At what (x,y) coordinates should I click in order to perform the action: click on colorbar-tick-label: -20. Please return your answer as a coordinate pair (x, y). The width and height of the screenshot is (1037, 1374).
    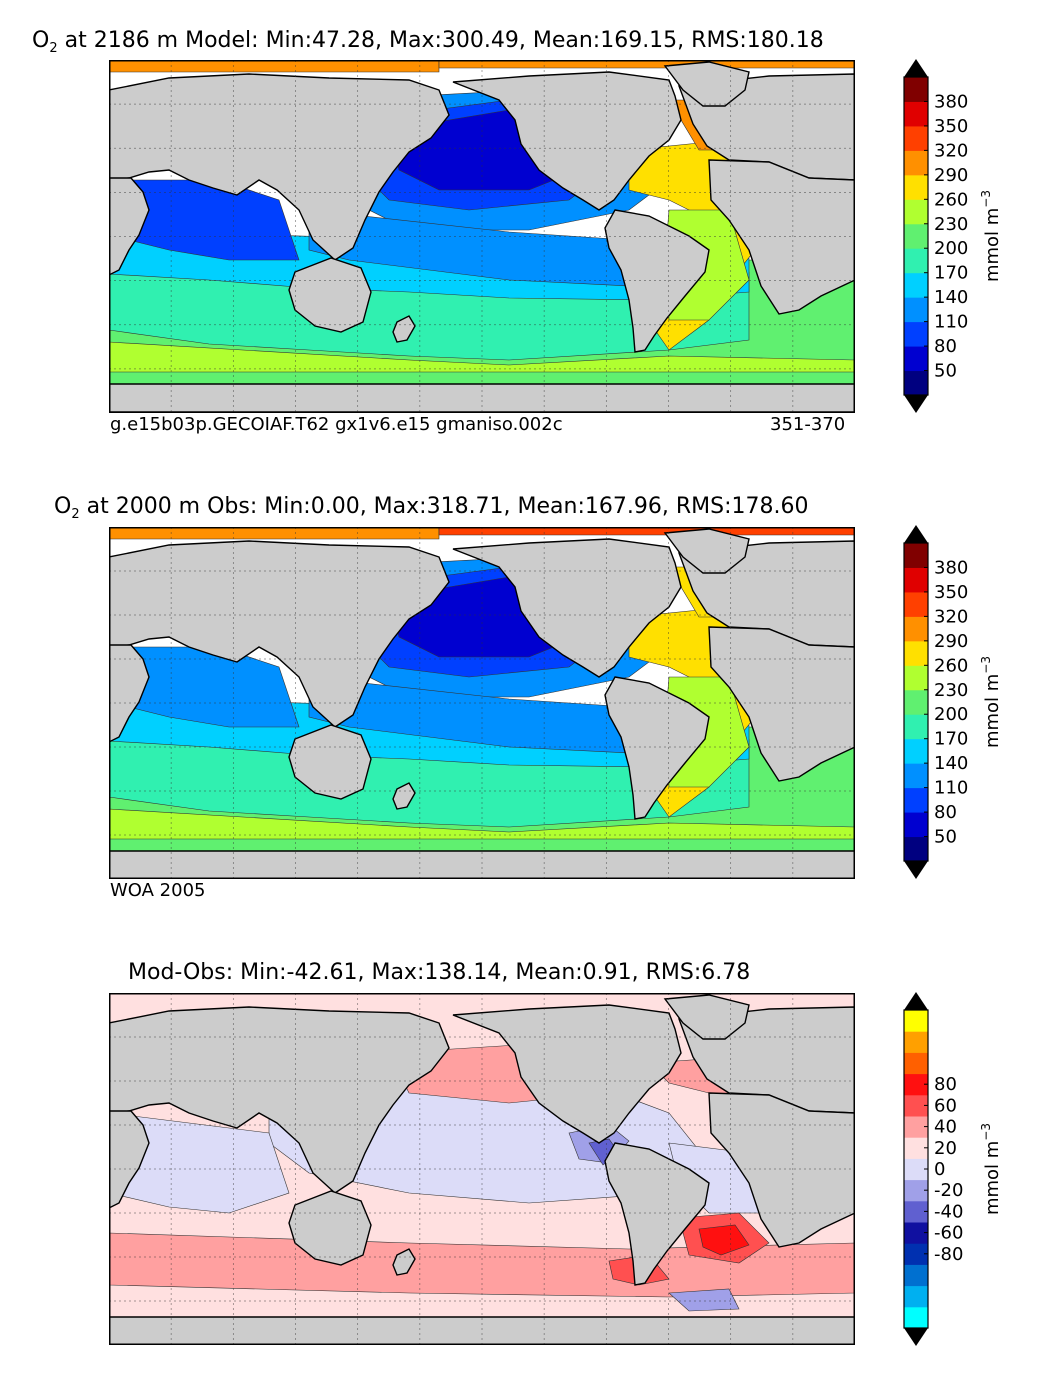
    Looking at the image, I should click on (948, 1190).